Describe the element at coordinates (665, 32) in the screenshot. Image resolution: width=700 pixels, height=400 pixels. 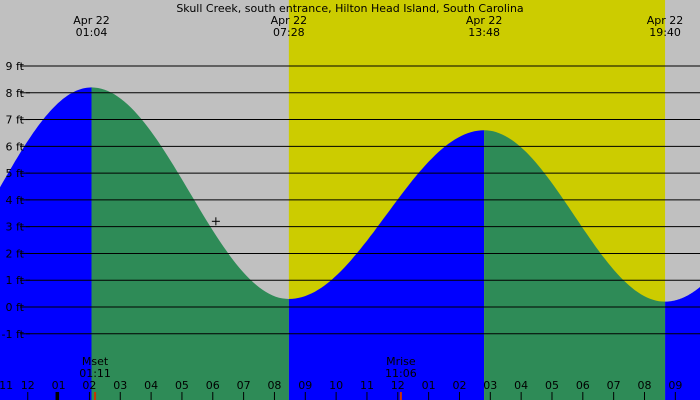
I see `tide-time-label: 19:40` at that location.